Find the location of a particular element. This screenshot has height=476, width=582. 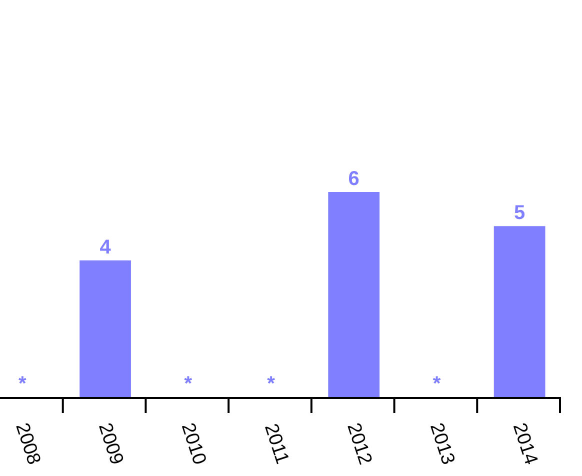

x-tick-label: 2008 is located at coordinates (27, 444).